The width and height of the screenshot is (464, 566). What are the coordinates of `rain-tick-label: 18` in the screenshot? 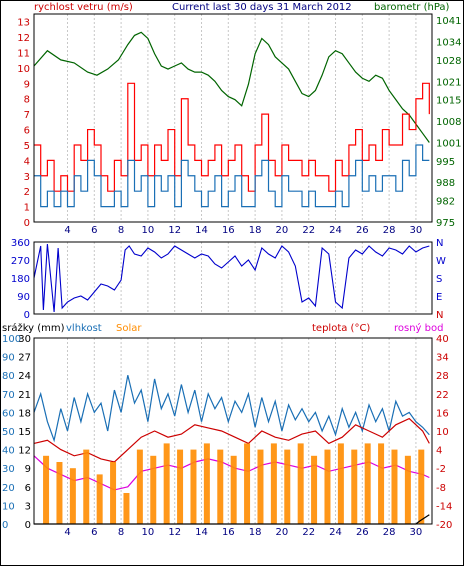 It's located at (24, 413).